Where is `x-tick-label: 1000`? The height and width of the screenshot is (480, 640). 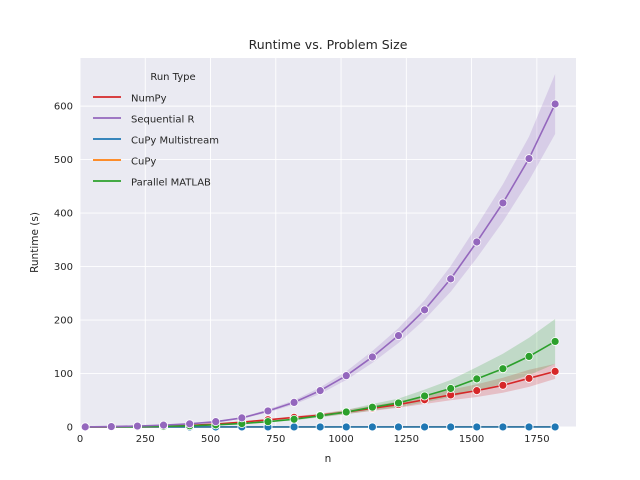 x-tick-label: 1000 is located at coordinates (340, 439).